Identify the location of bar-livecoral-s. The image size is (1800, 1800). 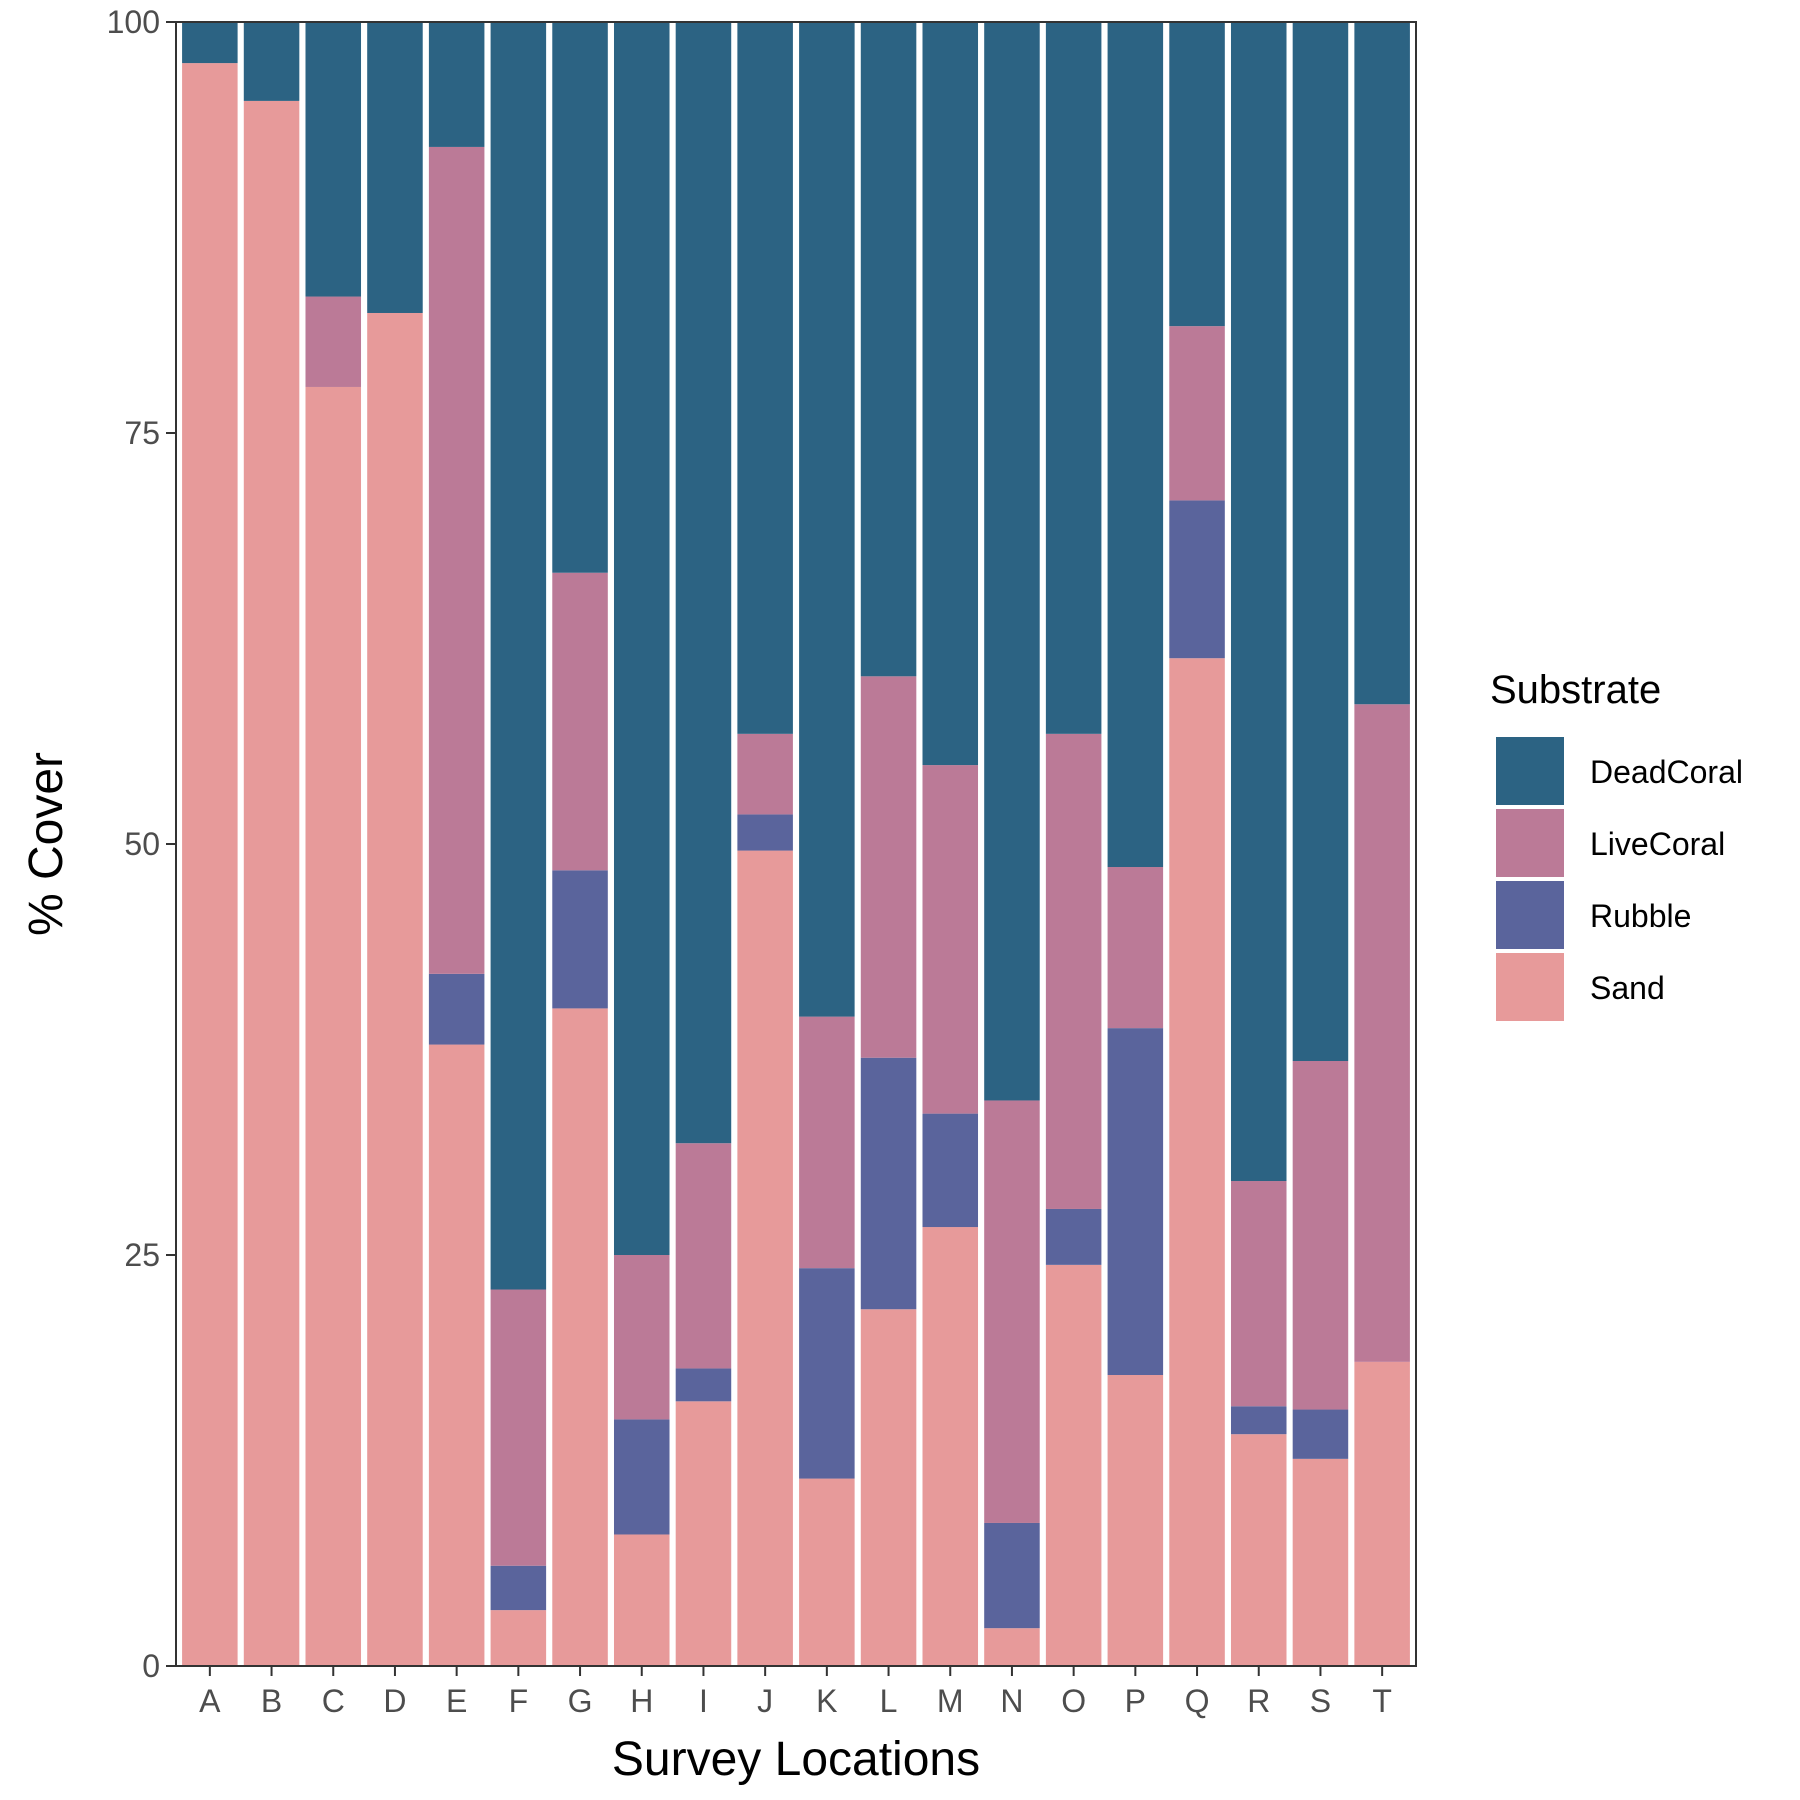
(1320, 1235).